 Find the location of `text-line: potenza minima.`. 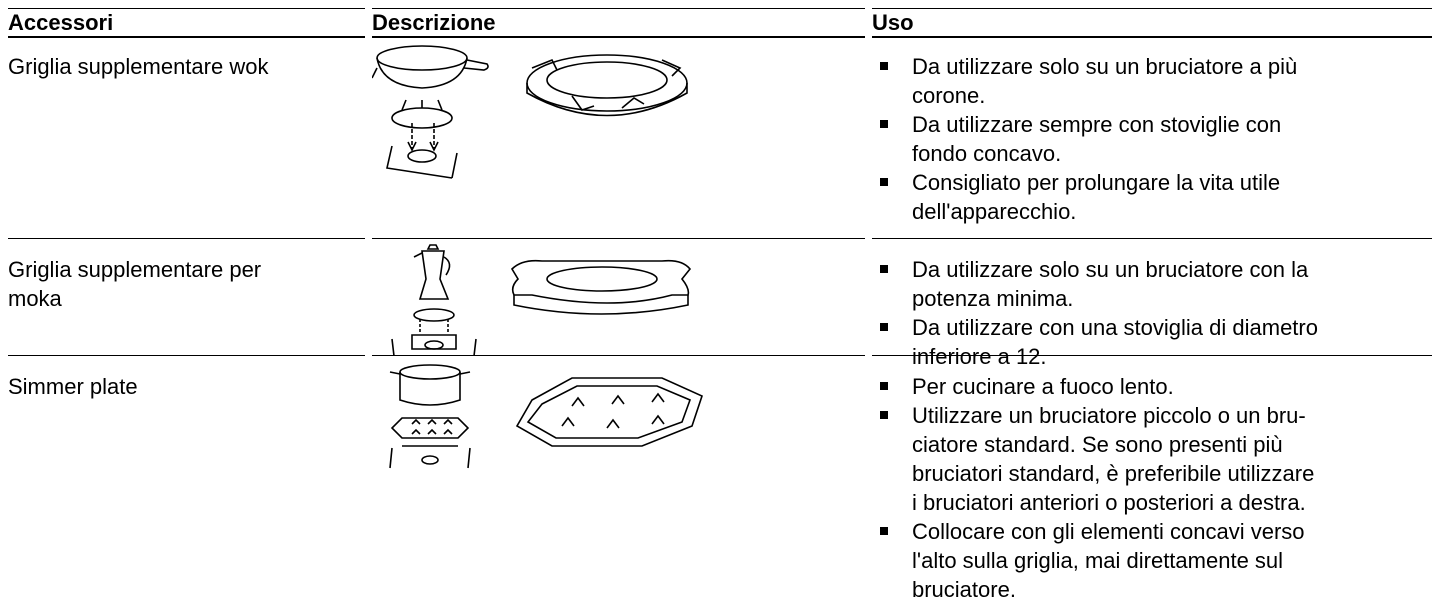

text-line: potenza minima. is located at coordinates (993, 298).